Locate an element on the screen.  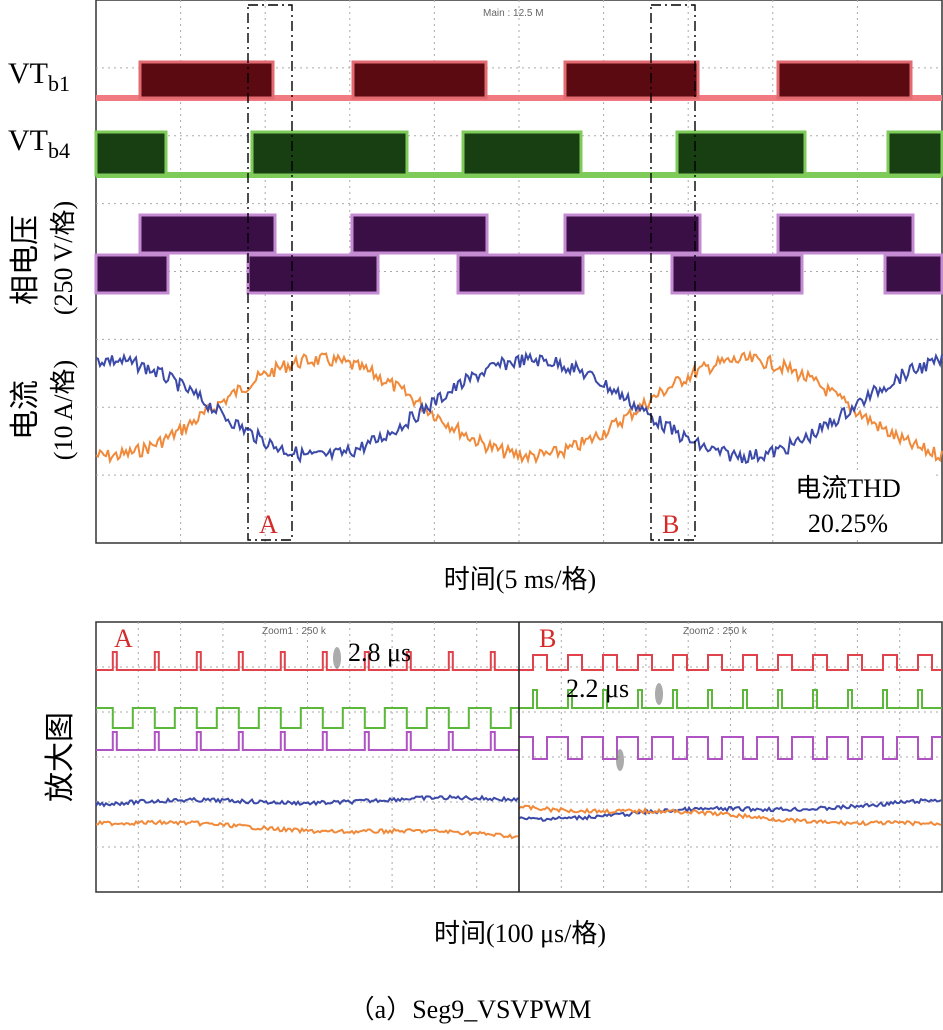
dead-time-annot-left: 2.8 μs is located at coordinates (379, 652).